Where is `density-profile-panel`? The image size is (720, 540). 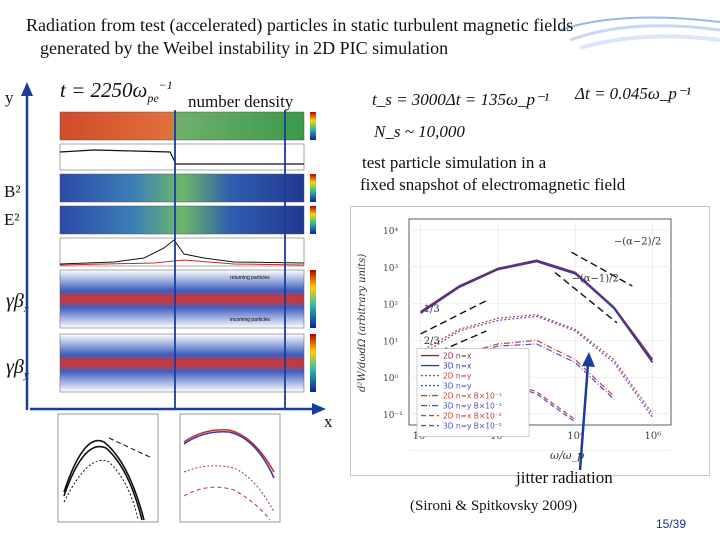 density-profile-panel is located at coordinates (182, 157).